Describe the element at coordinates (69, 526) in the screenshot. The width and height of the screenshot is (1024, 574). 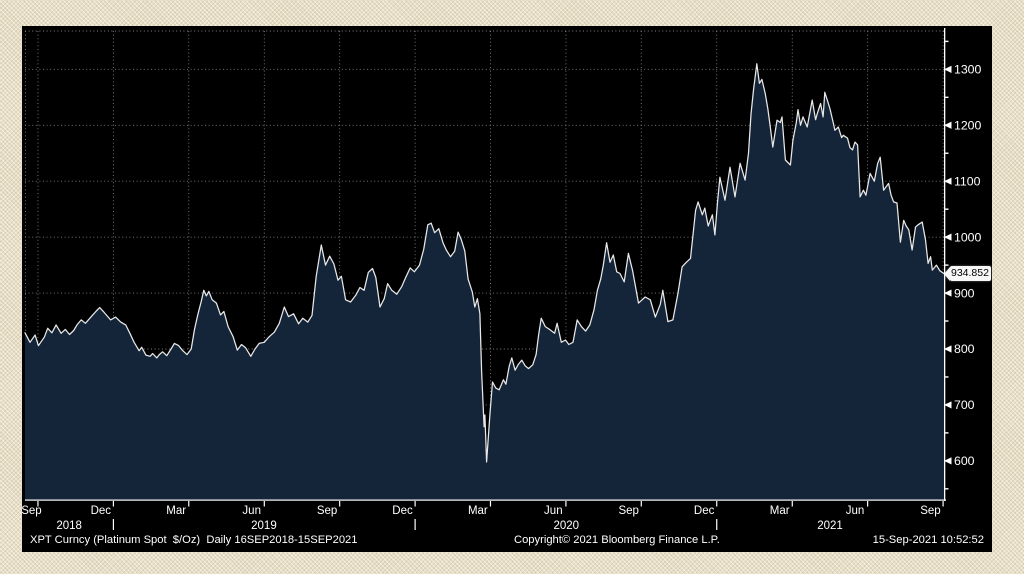
I see `svg-text: 2018` at that location.